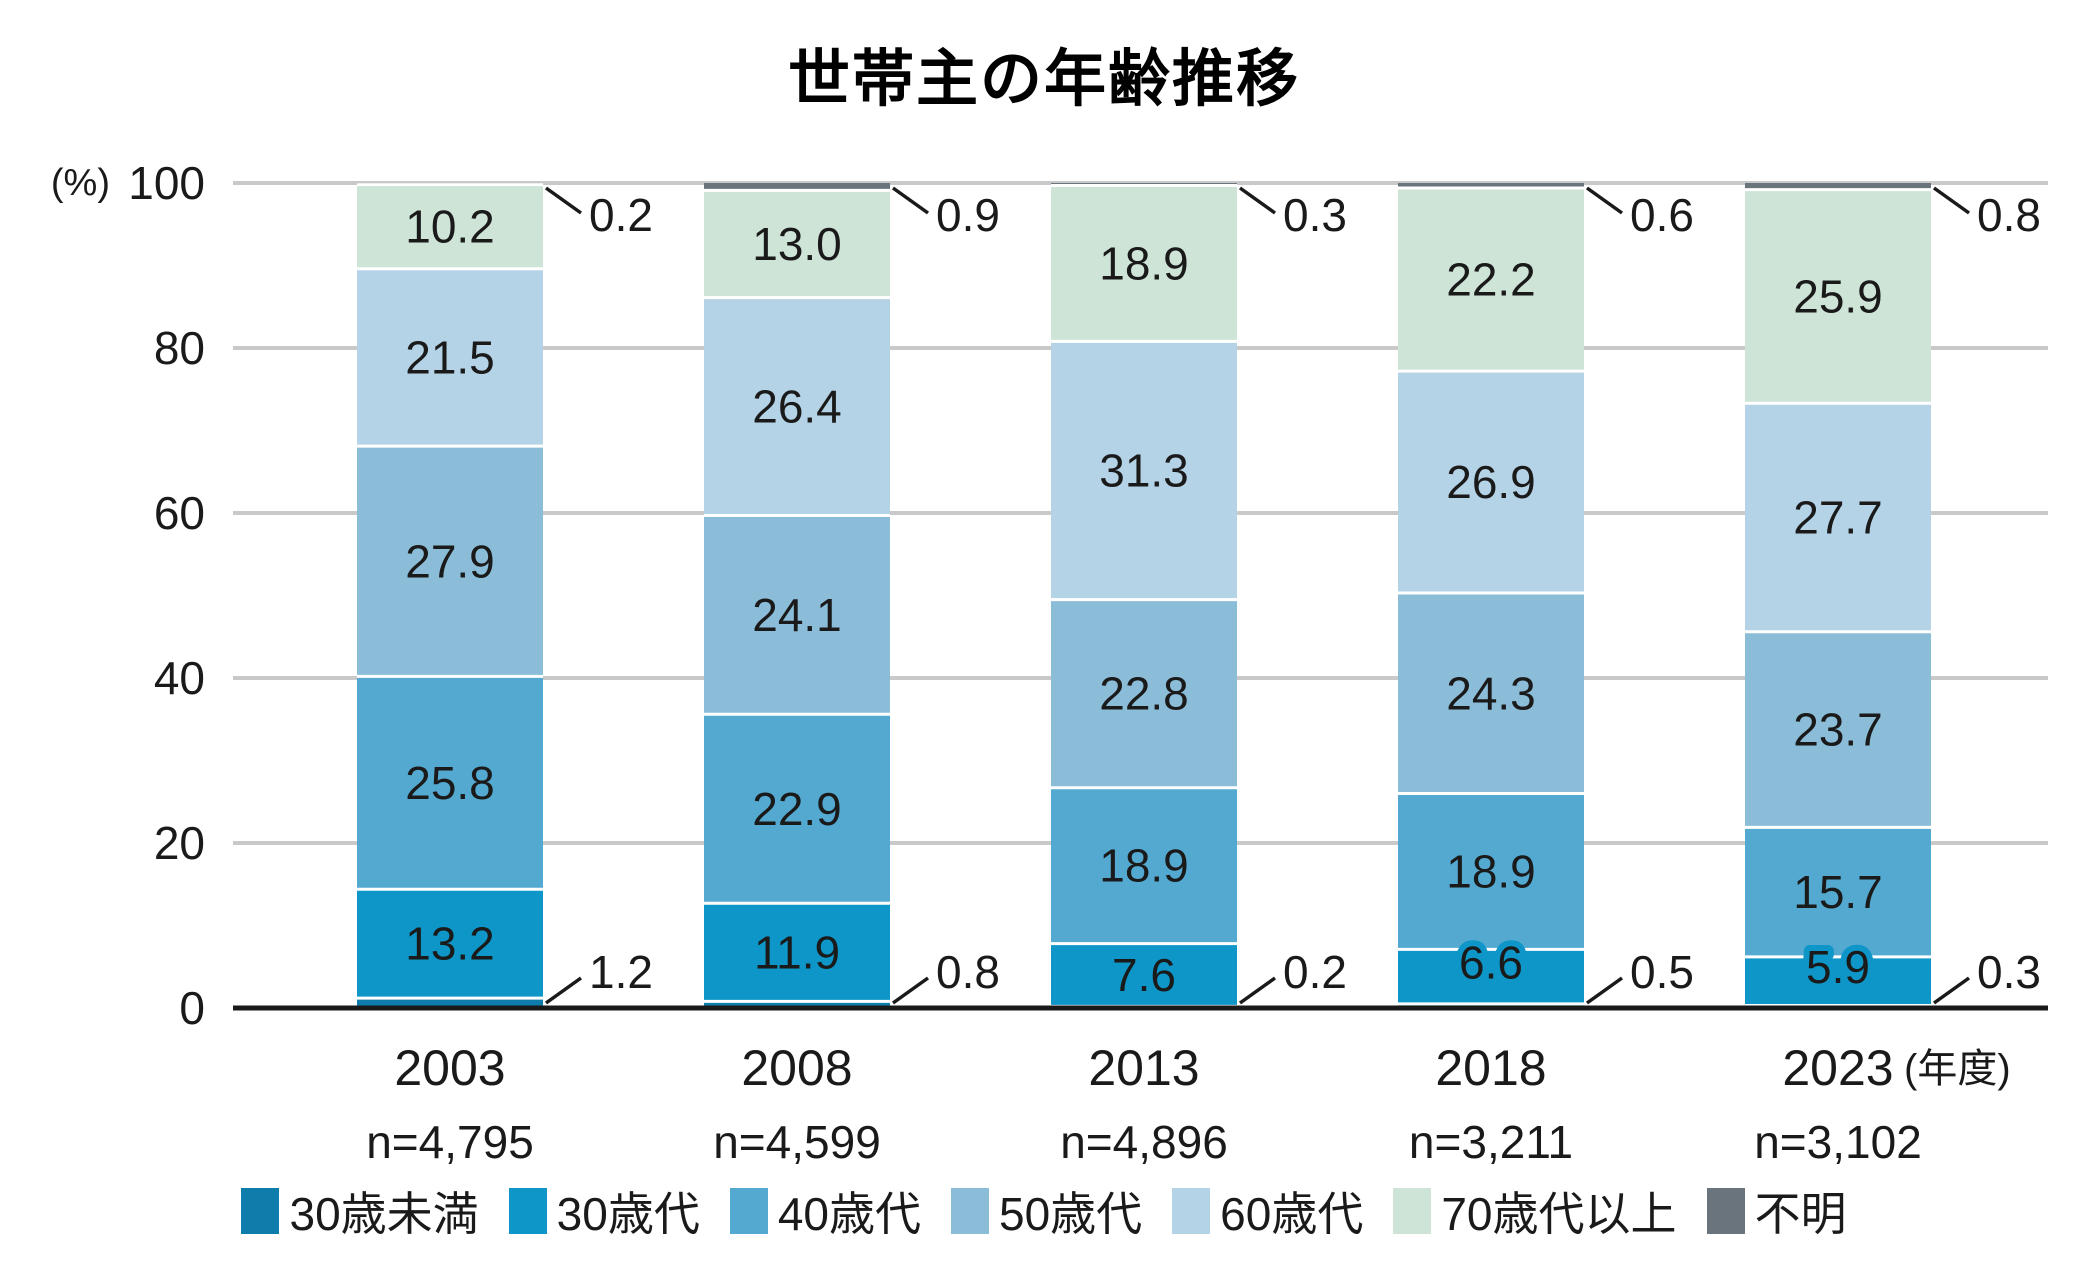  I want to click on sample-size-label: n=4,896, so click(1144, 1142).